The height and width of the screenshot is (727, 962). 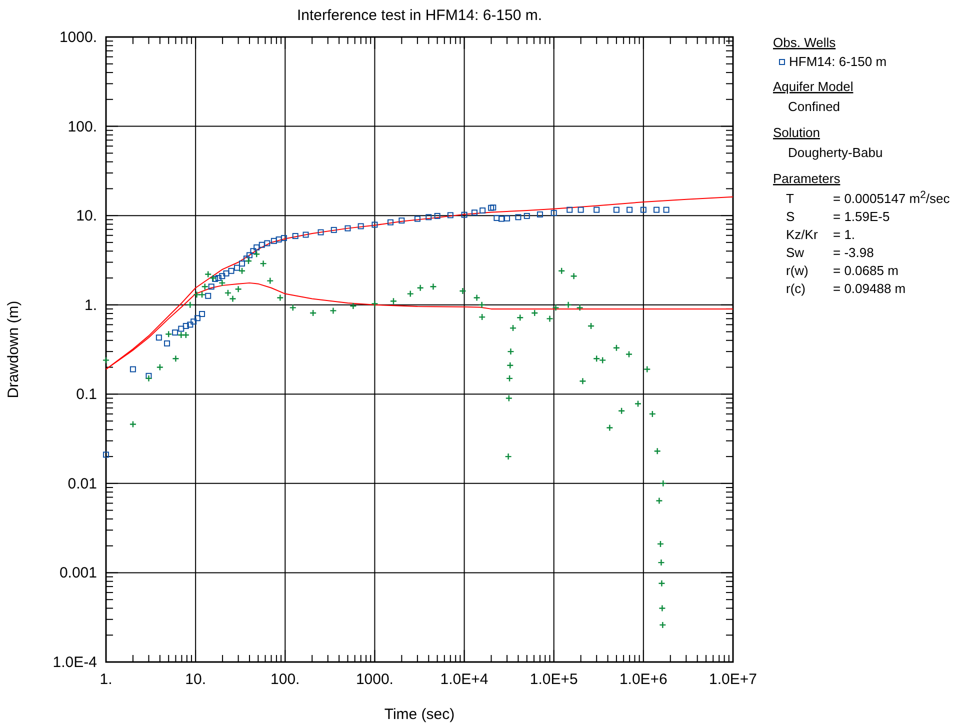 What do you see at coordinates (835, 152) in the screenshot?
I see `text: Dougherty-Babu` at bounding box center [835, 152].